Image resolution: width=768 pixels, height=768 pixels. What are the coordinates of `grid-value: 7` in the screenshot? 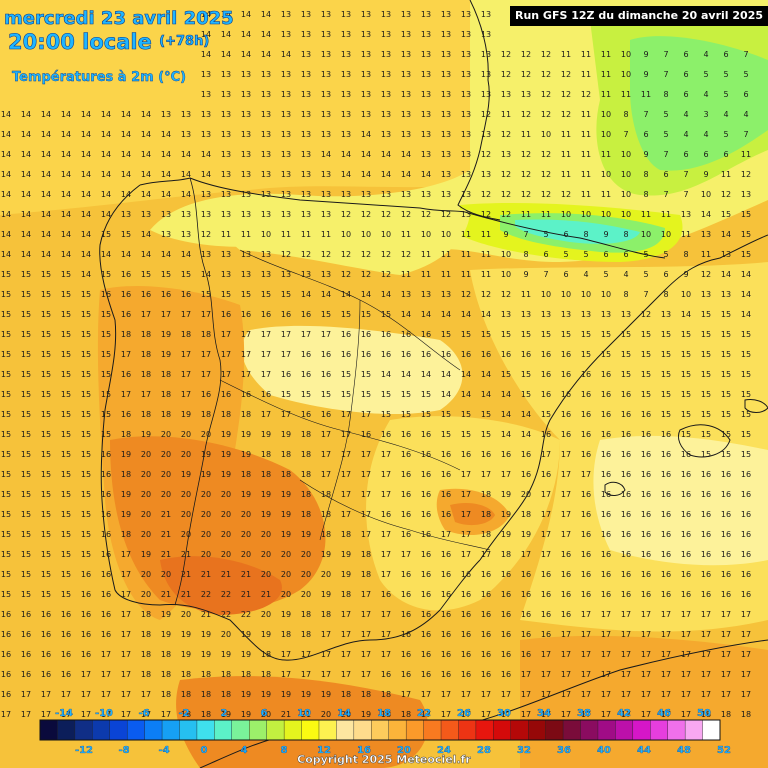 It's located at (525, 234).